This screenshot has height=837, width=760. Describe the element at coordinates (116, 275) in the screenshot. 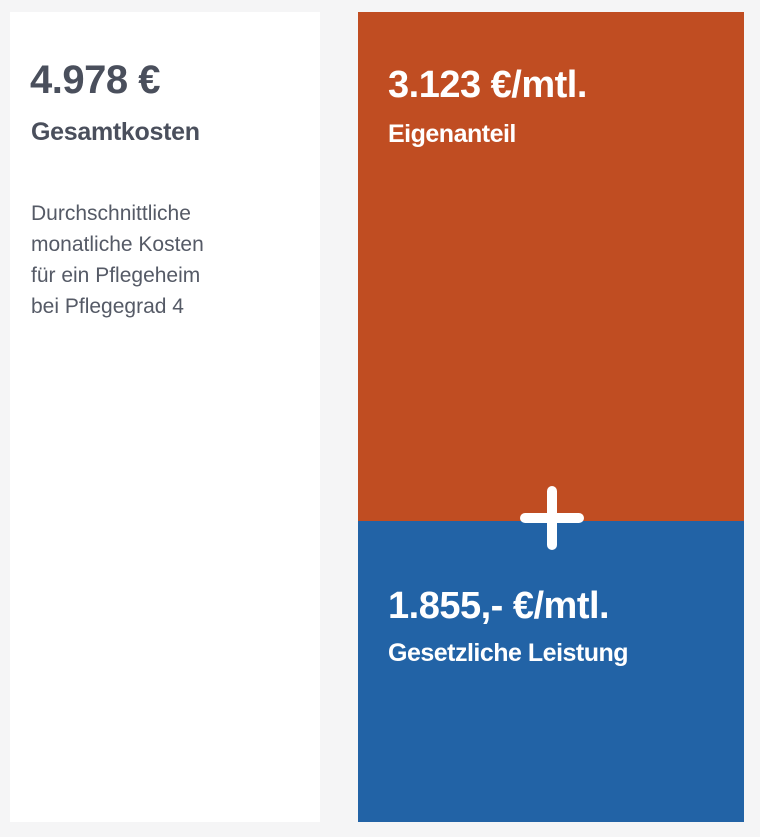

I see `description-line: für ein Pflegeheim` at that location.